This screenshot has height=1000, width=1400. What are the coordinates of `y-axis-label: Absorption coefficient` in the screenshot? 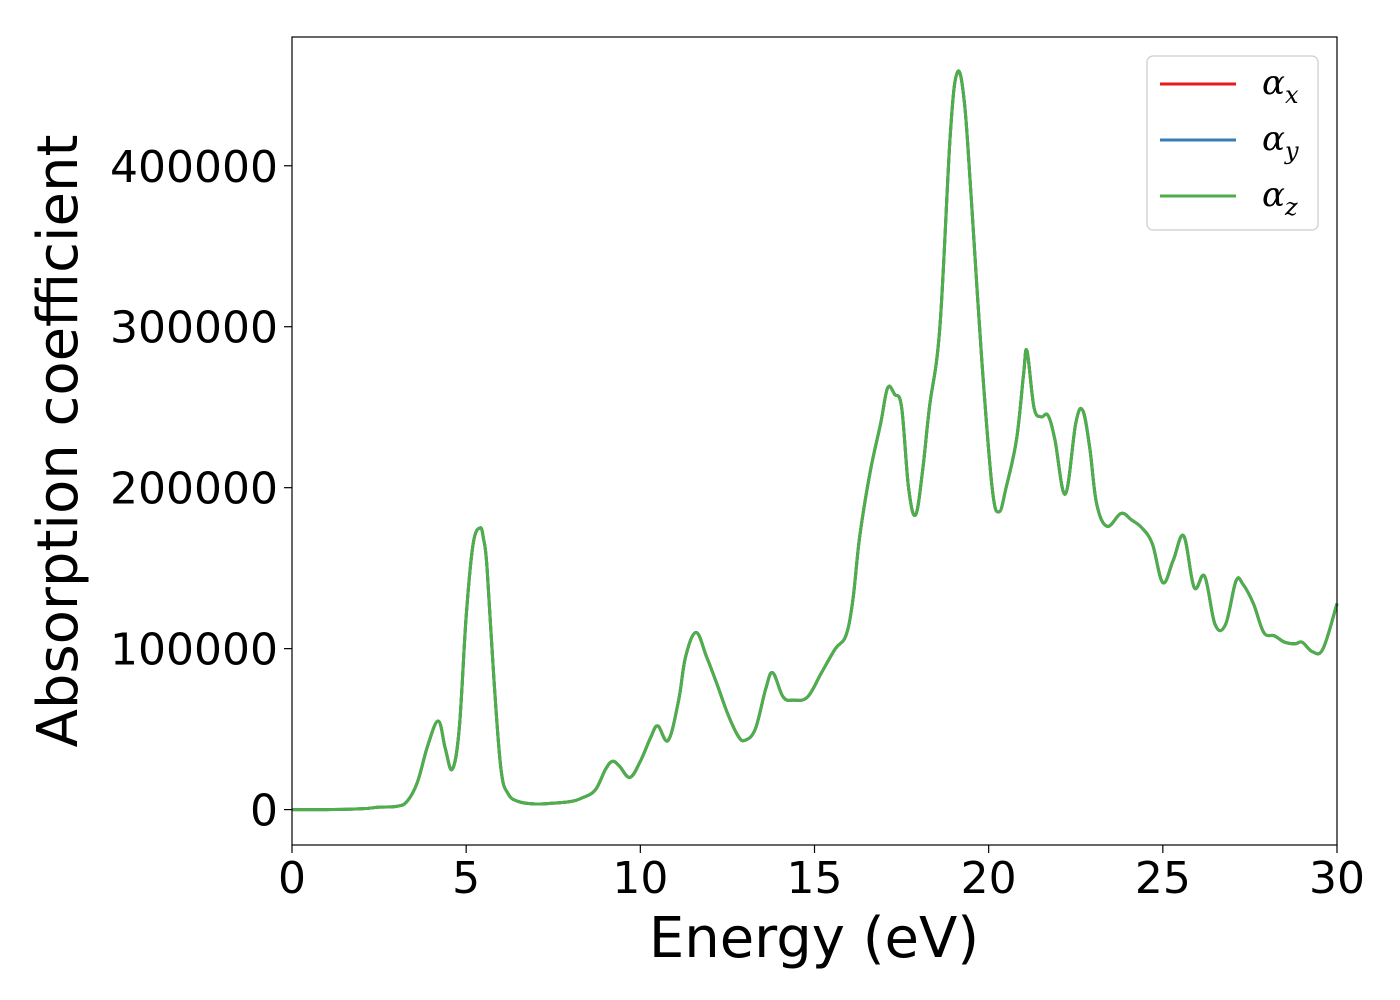 It's located at (58, 441).